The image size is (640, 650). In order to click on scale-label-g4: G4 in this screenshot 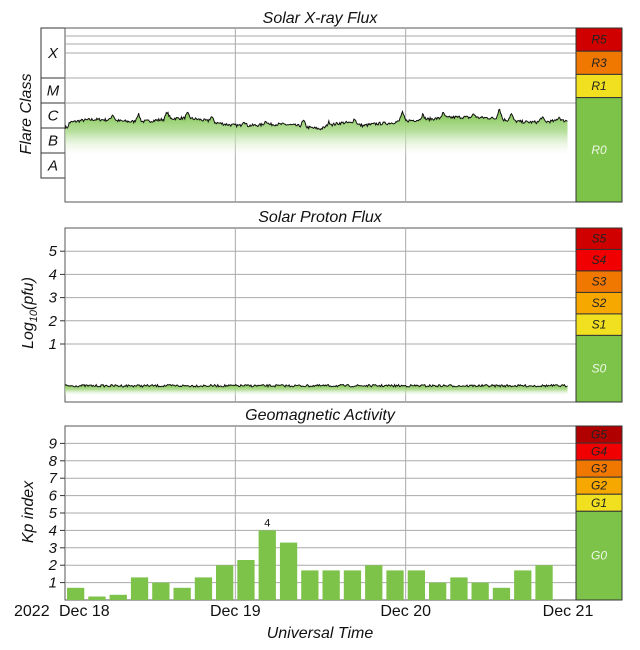, I will do `click(599, 452)`.